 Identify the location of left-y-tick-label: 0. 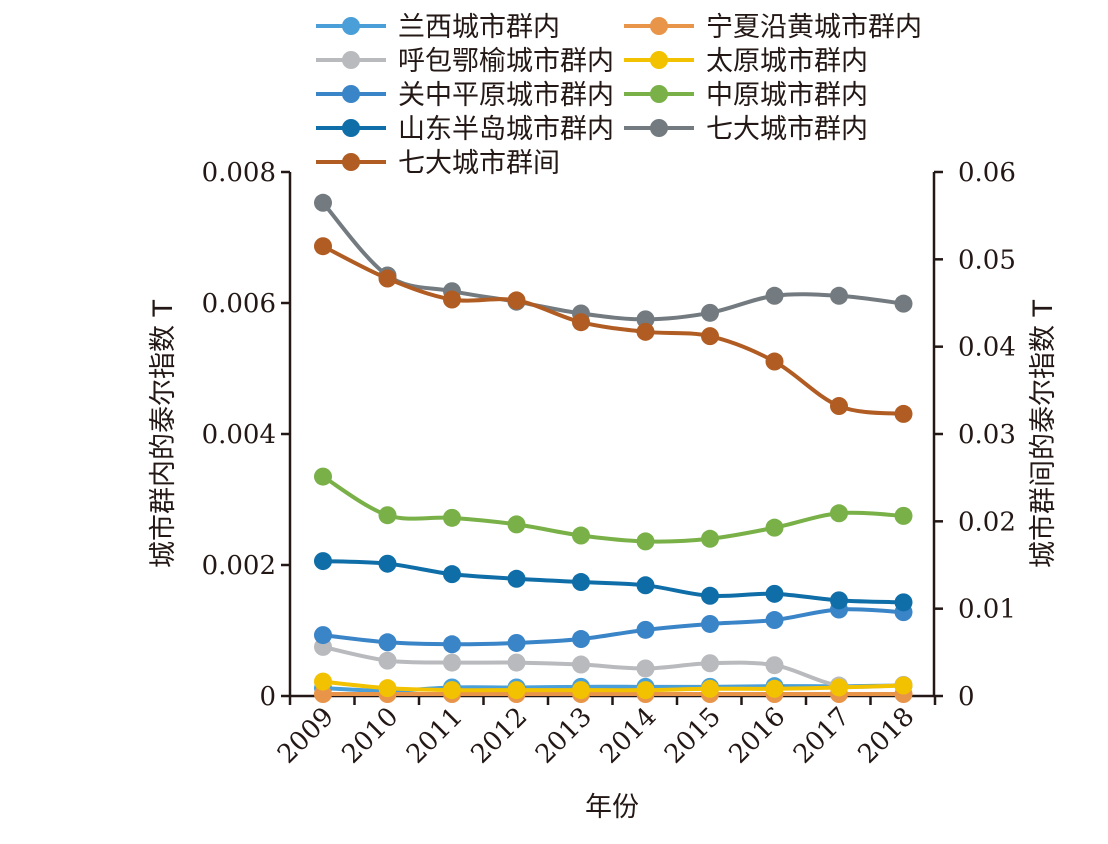
(267, 697).